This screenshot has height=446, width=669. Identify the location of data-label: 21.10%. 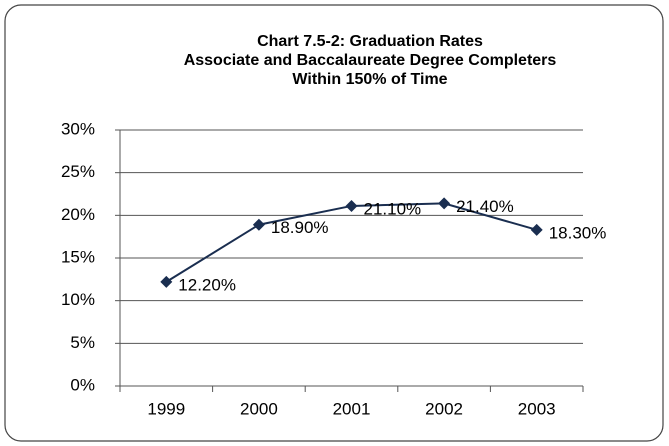
(393, 208).